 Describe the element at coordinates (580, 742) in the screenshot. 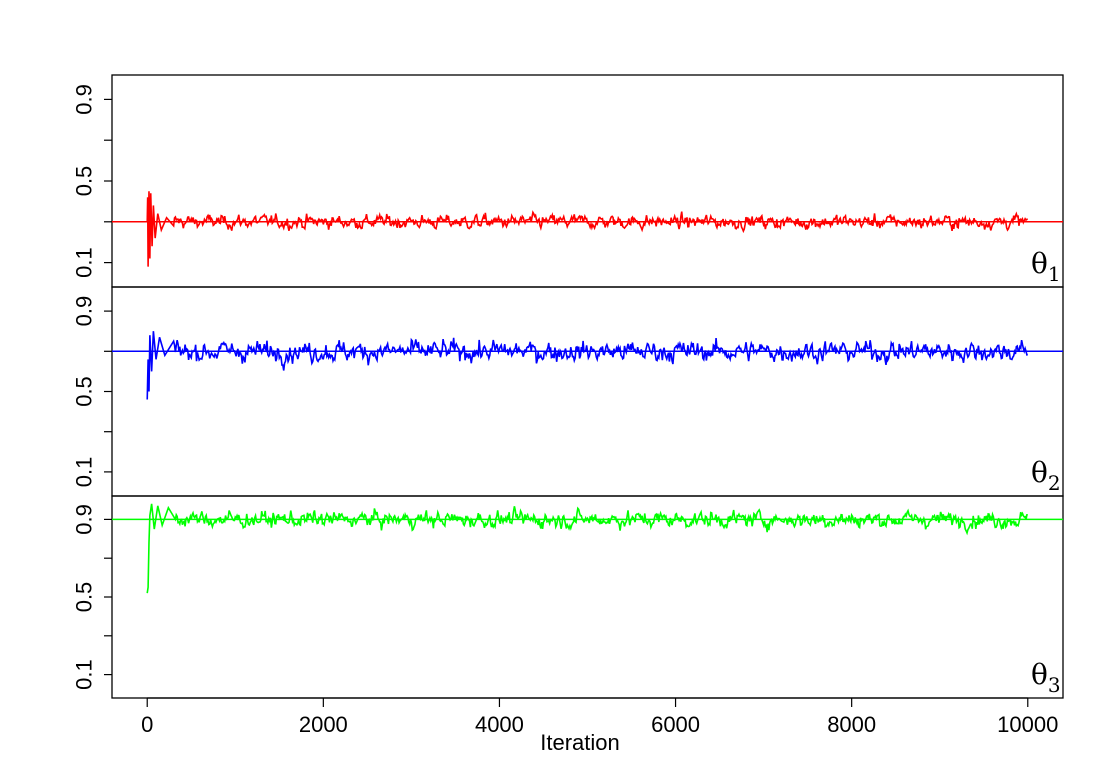

I see `x-axis-title: Iteration` at that location.